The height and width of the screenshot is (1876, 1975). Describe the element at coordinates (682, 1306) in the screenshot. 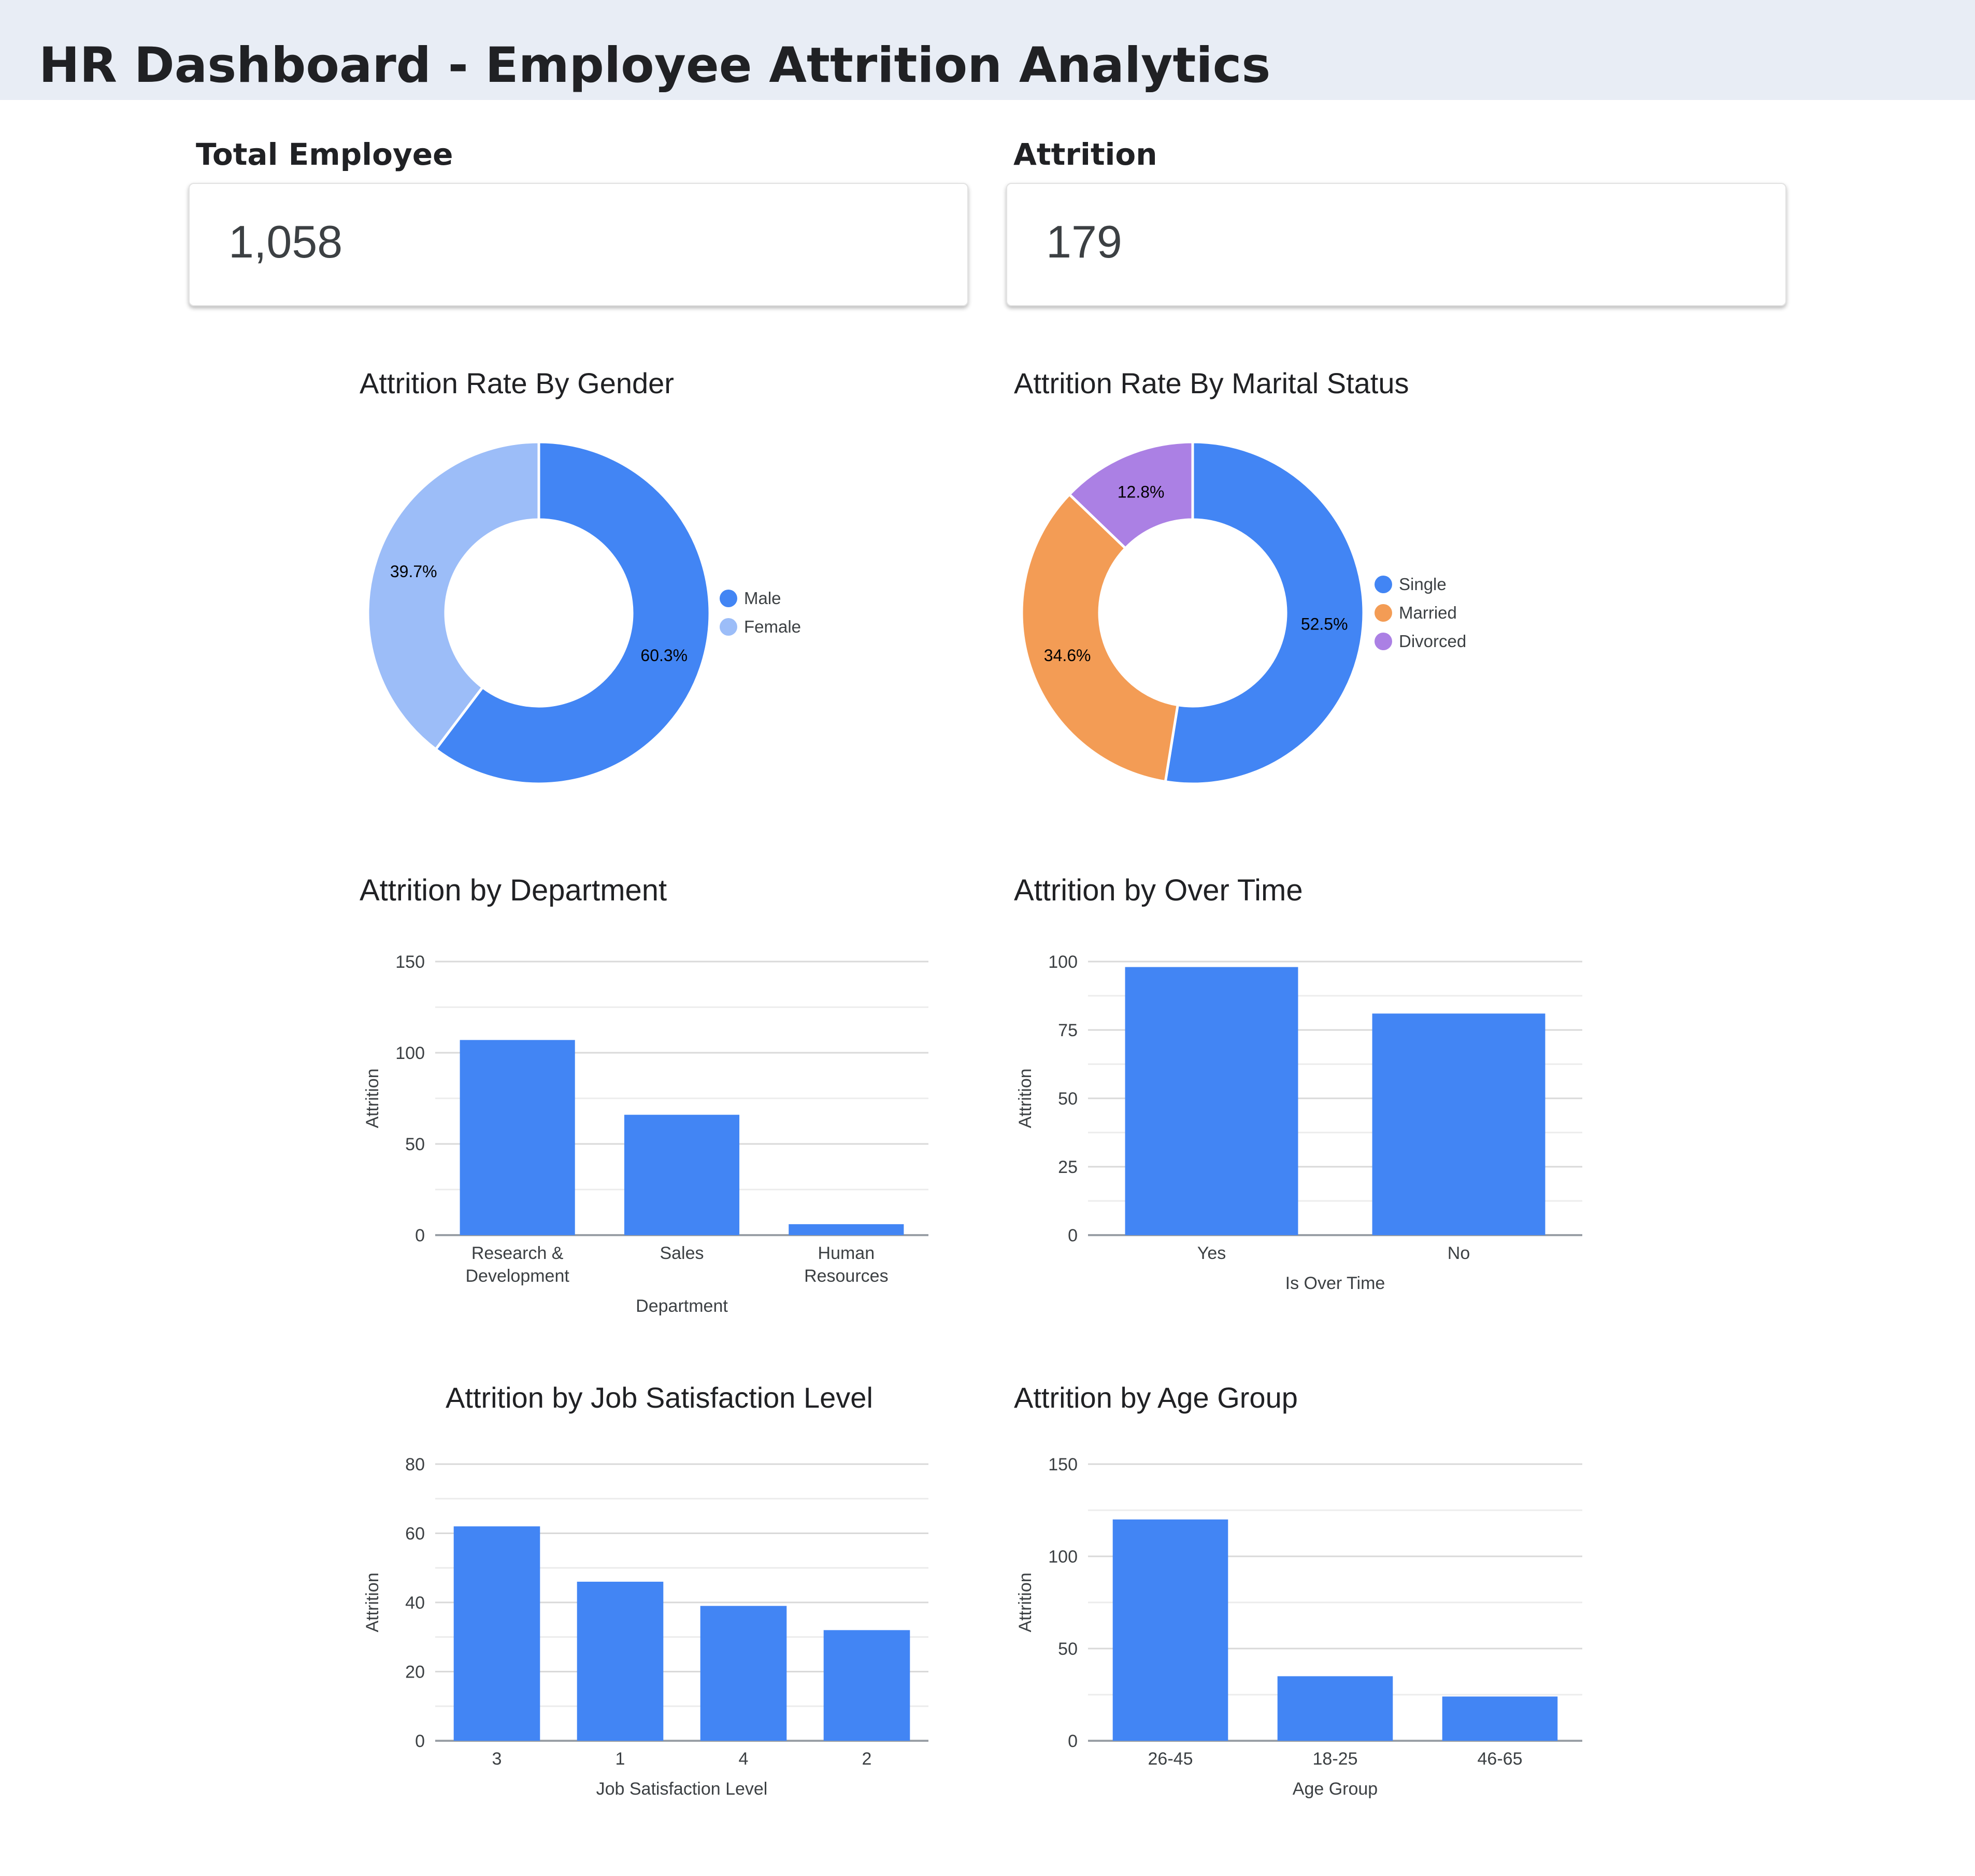

I see `x-axis-title: Department` at that location.